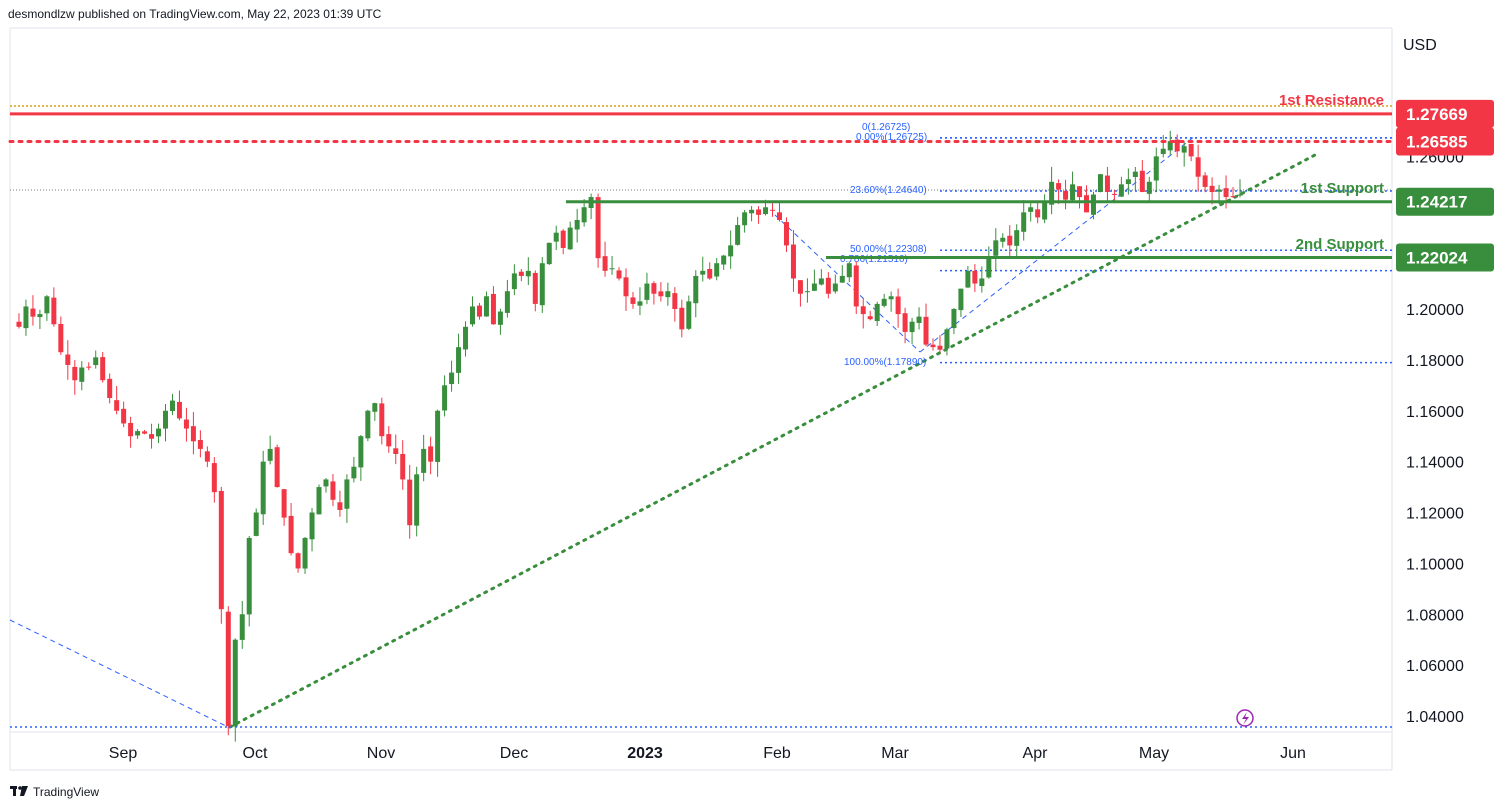 The width and height of the screenshot is (1498, 810). Describe the element at coordinates (1435, 717) in the screenshot. I see `price-tick-label: 1.04000` at that location.